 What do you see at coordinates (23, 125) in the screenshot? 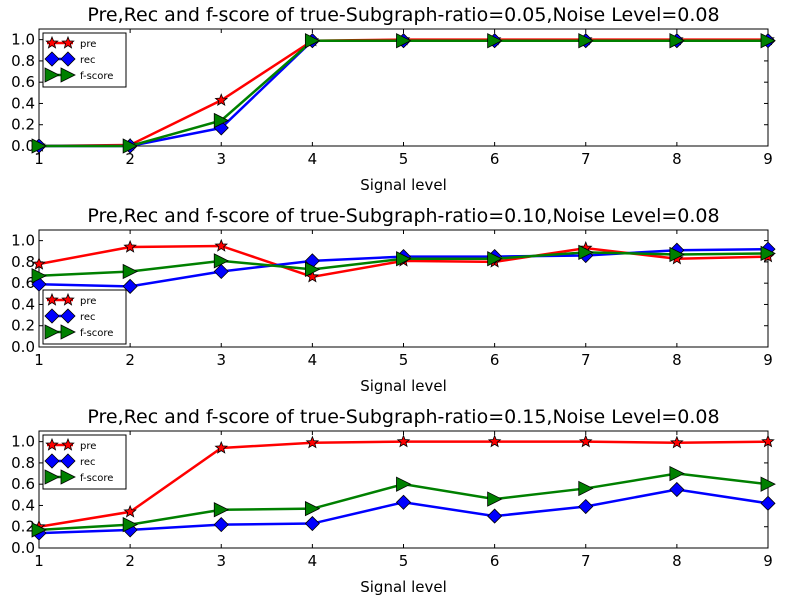
I see `y-tick-label: 0.2` at bounding box center [23, 125].